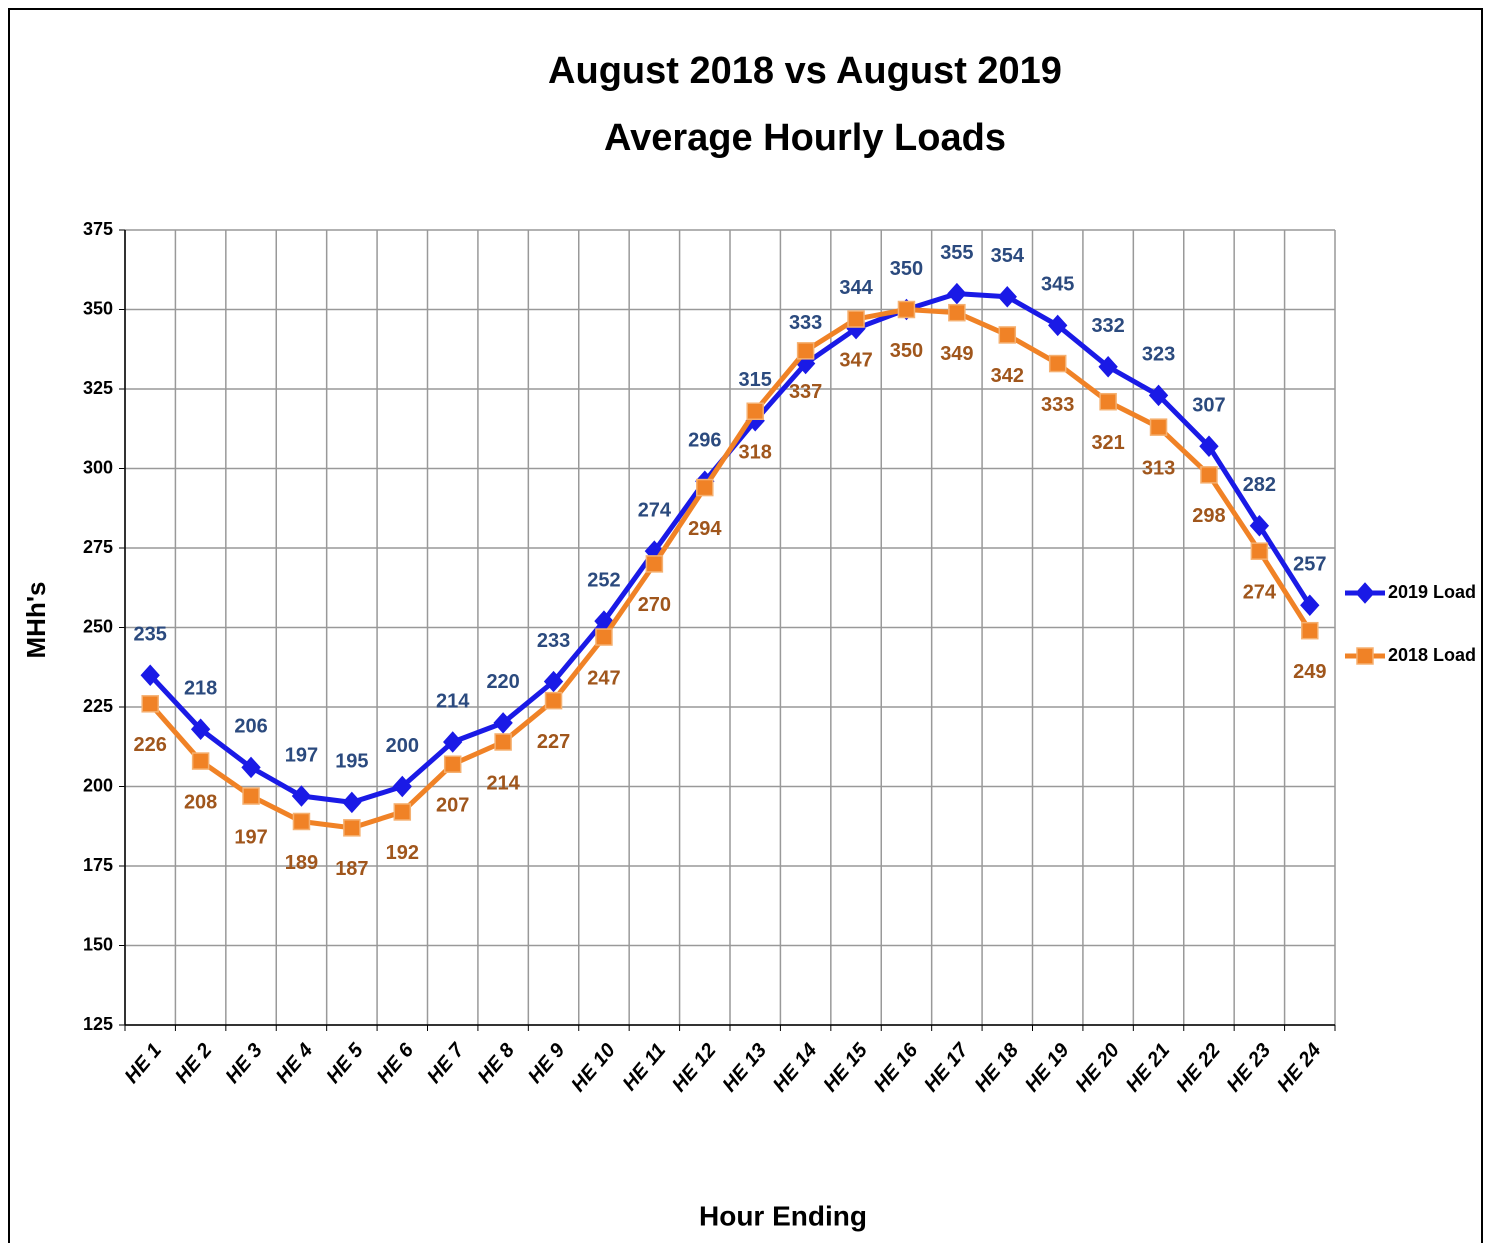 The image size is (1491, 1248). What do you see at coordinates (1432, 655) in the screenshot?
I see `legend-label: 2018 Load` at bounding box center [1432, 655].